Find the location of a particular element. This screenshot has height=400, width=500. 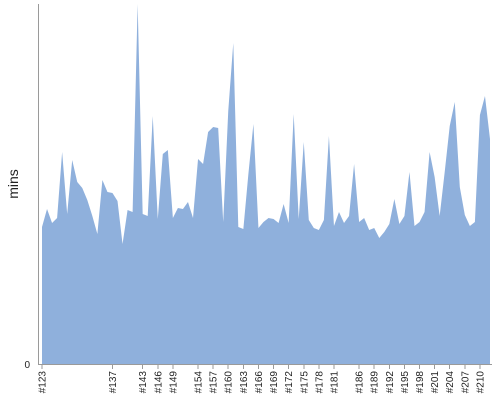

x-tick-label: #169 is located at coordinates (274, 382).